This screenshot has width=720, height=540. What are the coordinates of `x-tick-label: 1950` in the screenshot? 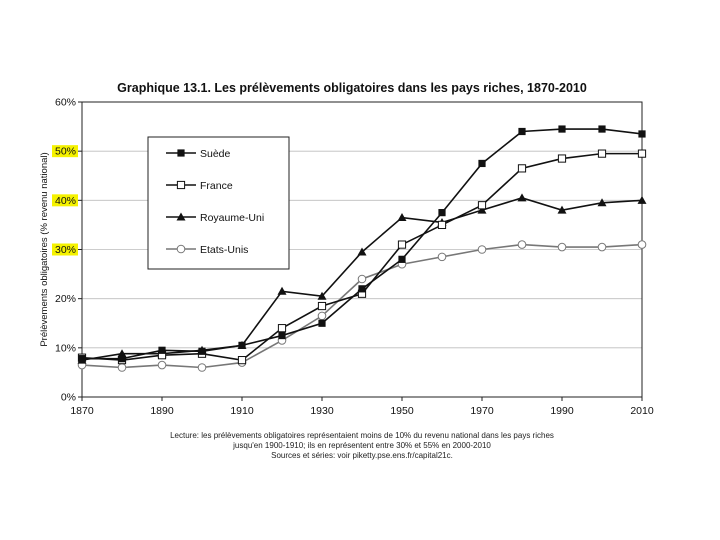 It's located at (402, 411).